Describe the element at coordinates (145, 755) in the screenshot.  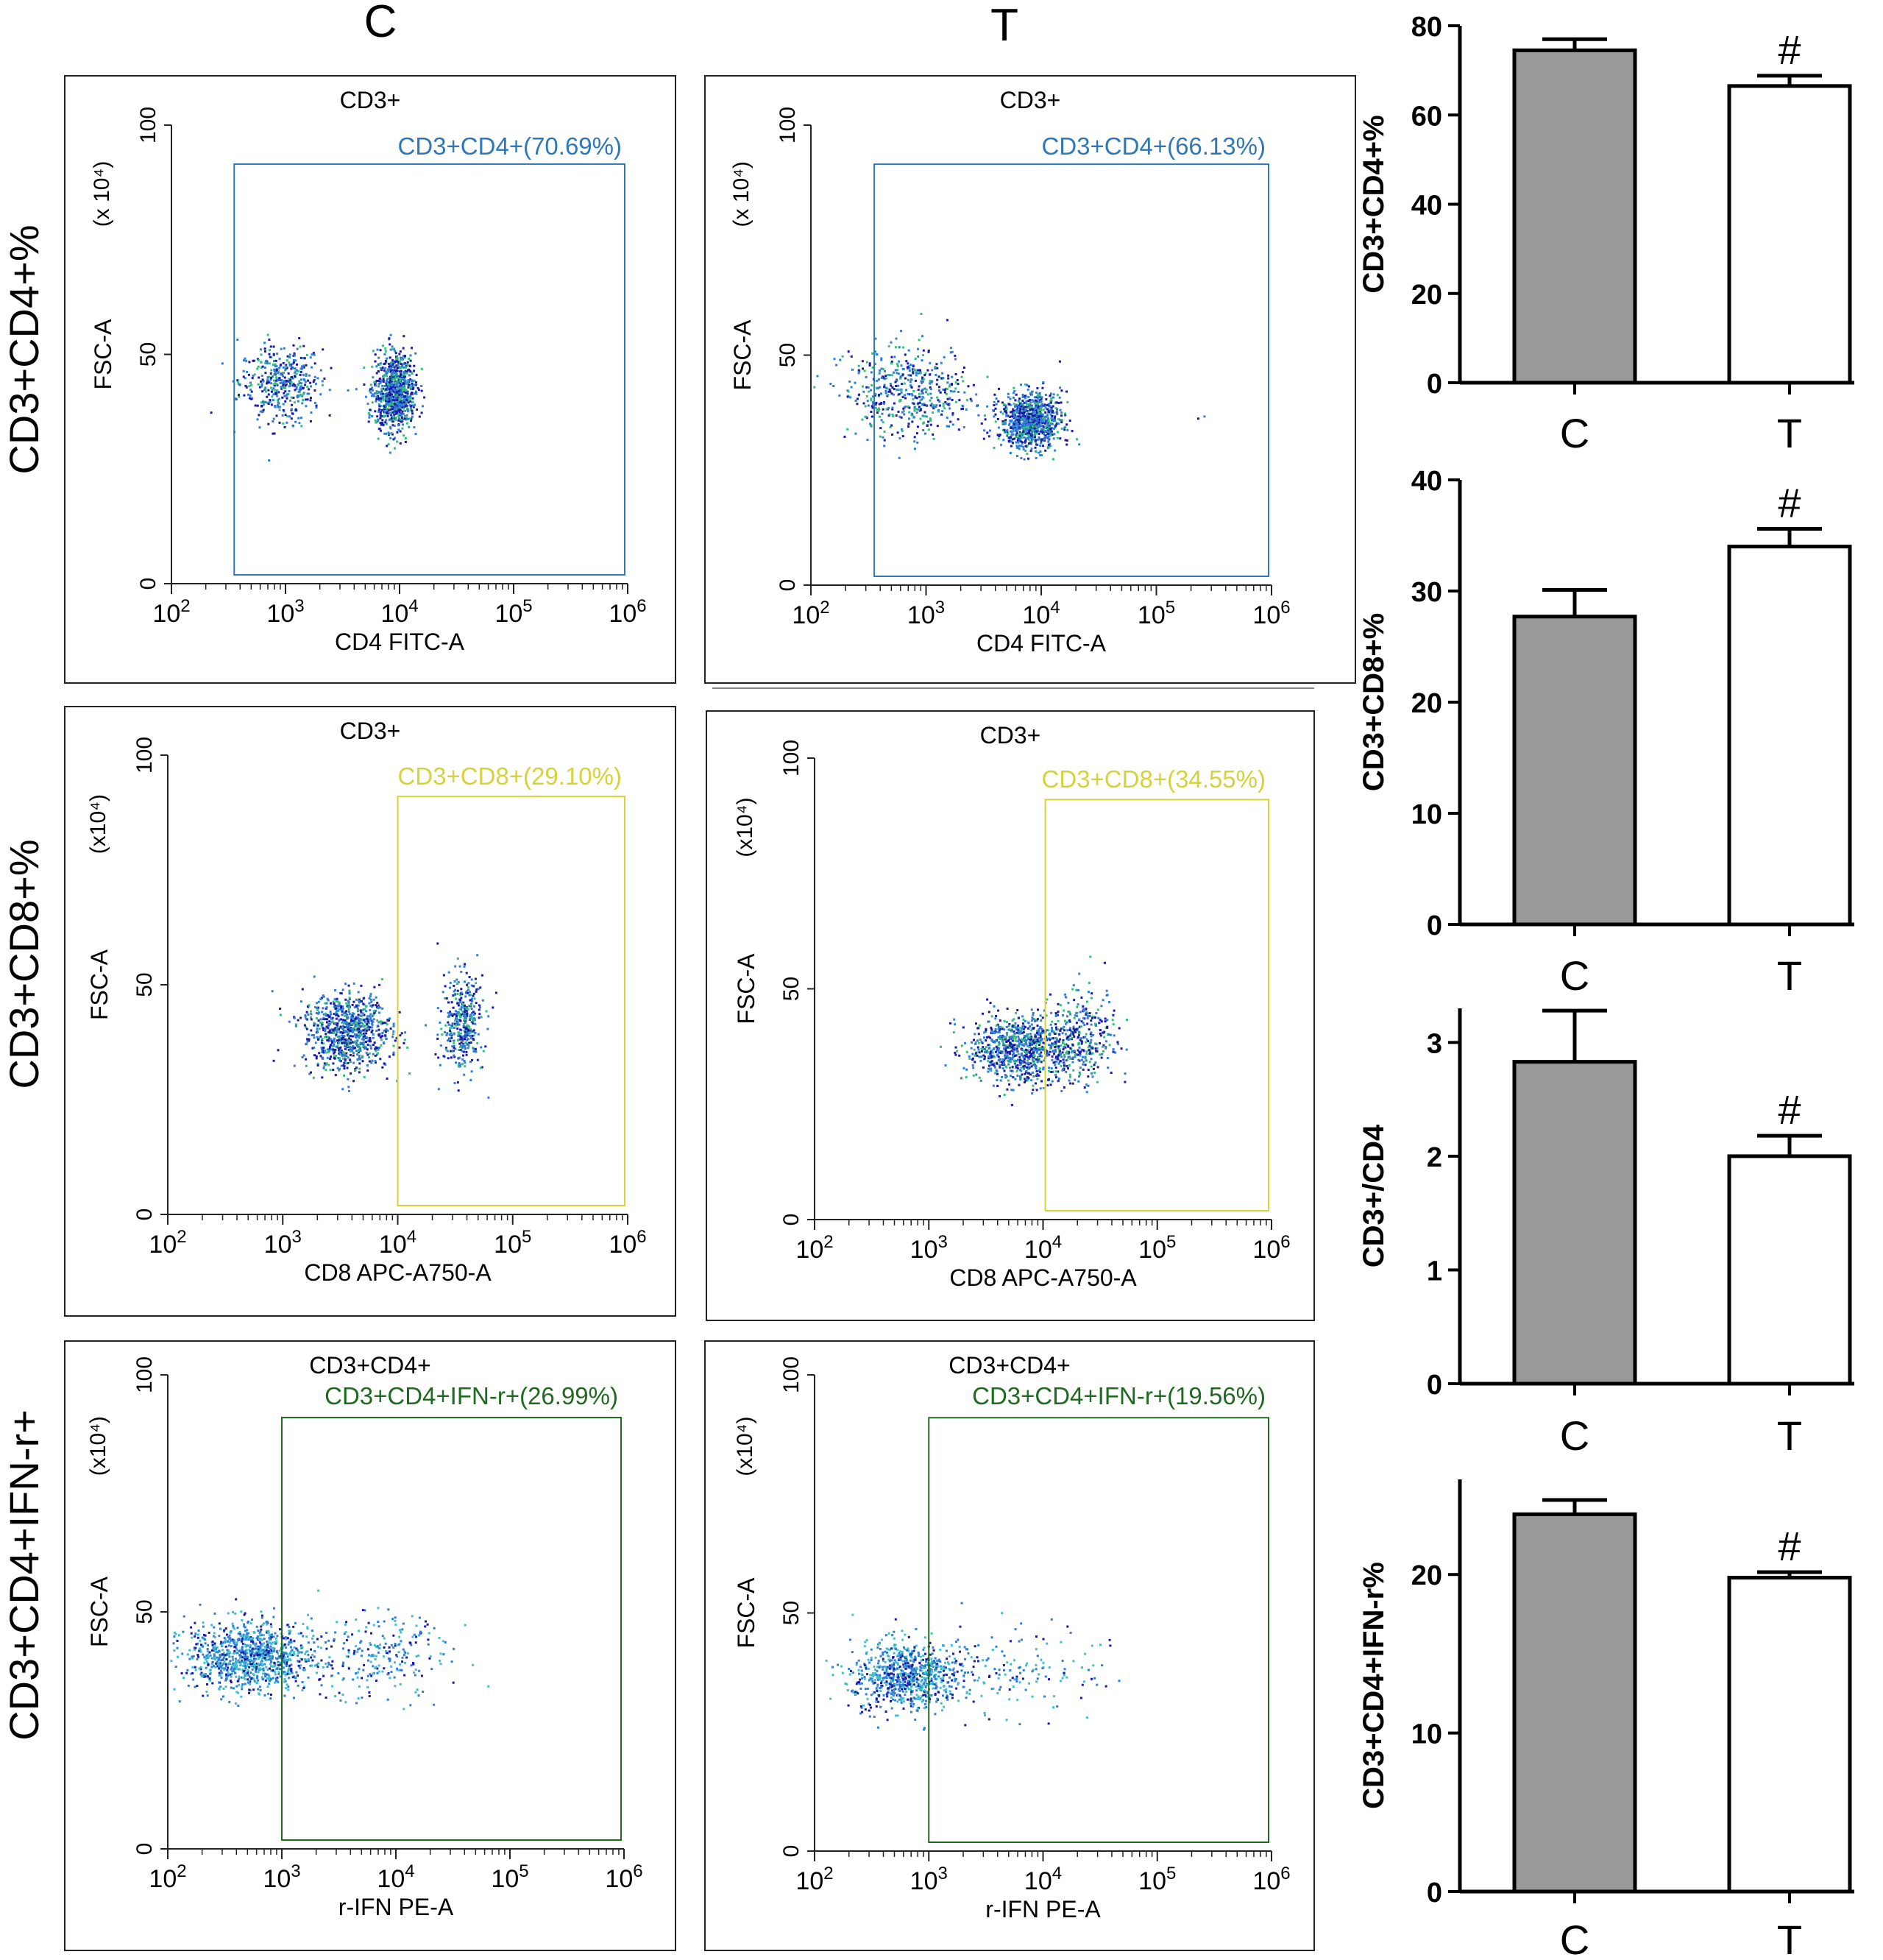
I see `y-tick-label: 100` at that location.